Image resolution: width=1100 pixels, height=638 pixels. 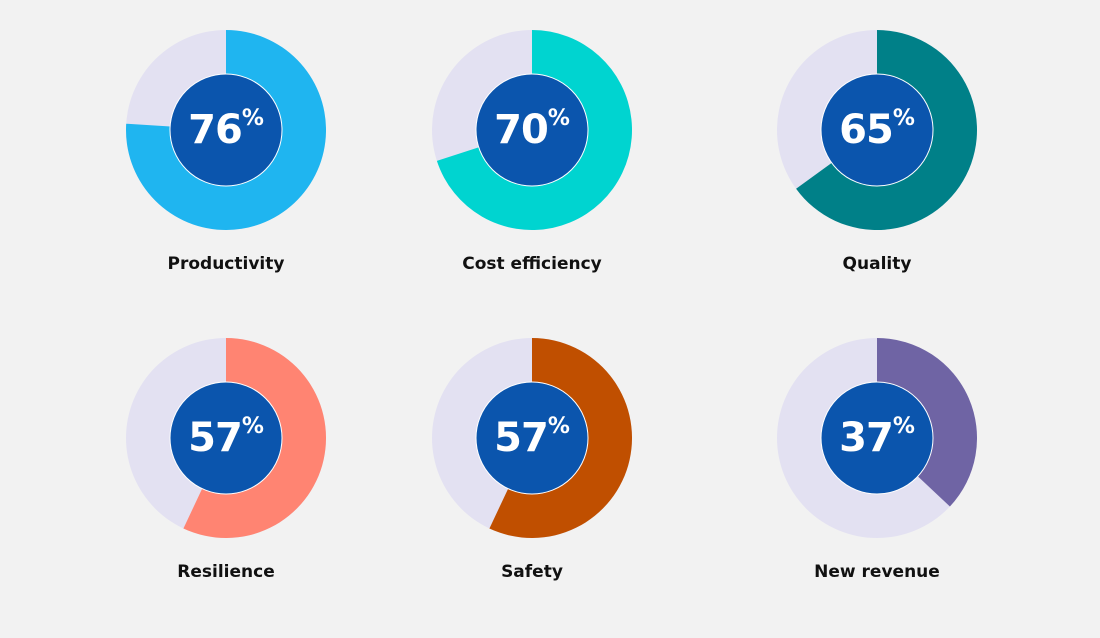 I want to click on chart-label: Cost efficiency, so click(x=532, y=264).